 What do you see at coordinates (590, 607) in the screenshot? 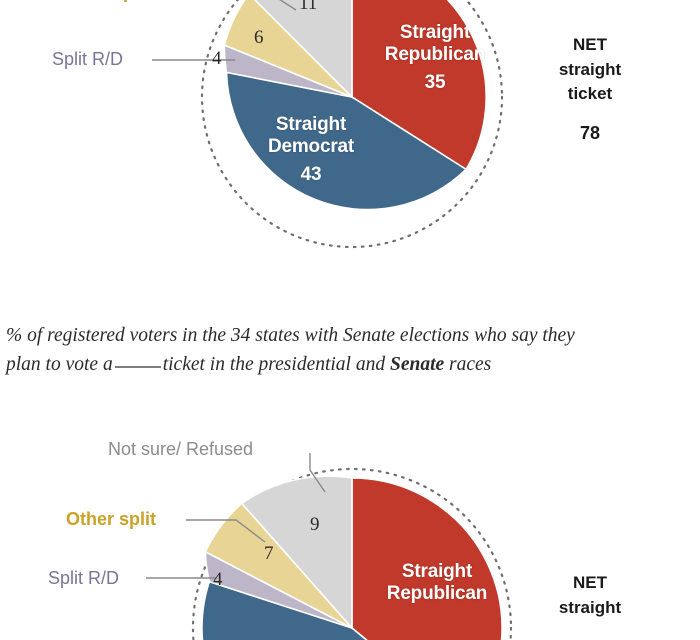
I see `net-line2-bottom: straight` at bounding box center [590, 607].